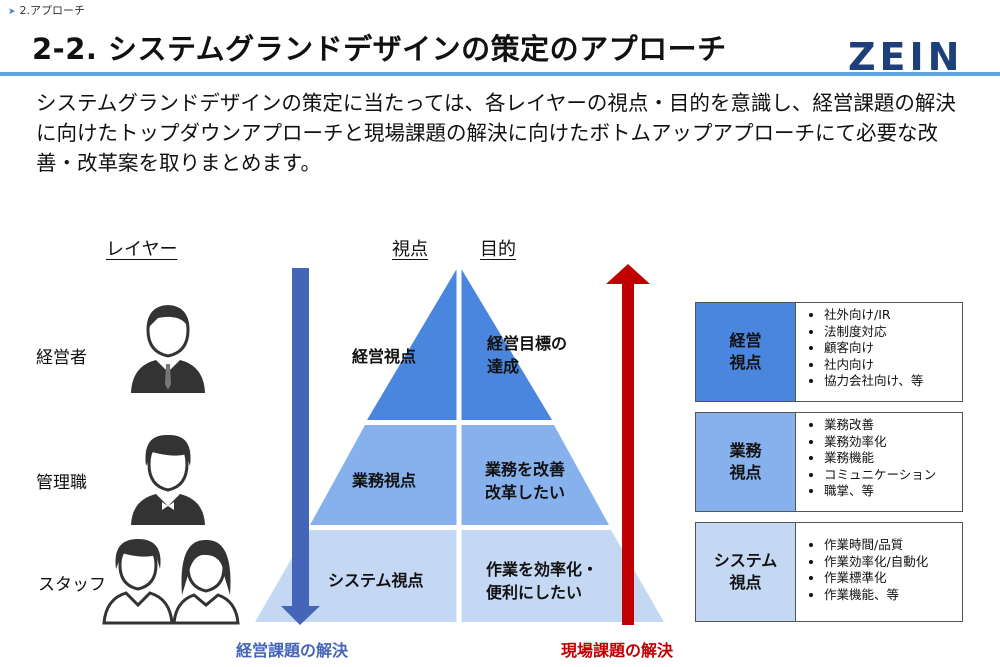 This screenshot has height=667, width=1000. I want to click on list-item: コミュニケーション, so click(880, 475).